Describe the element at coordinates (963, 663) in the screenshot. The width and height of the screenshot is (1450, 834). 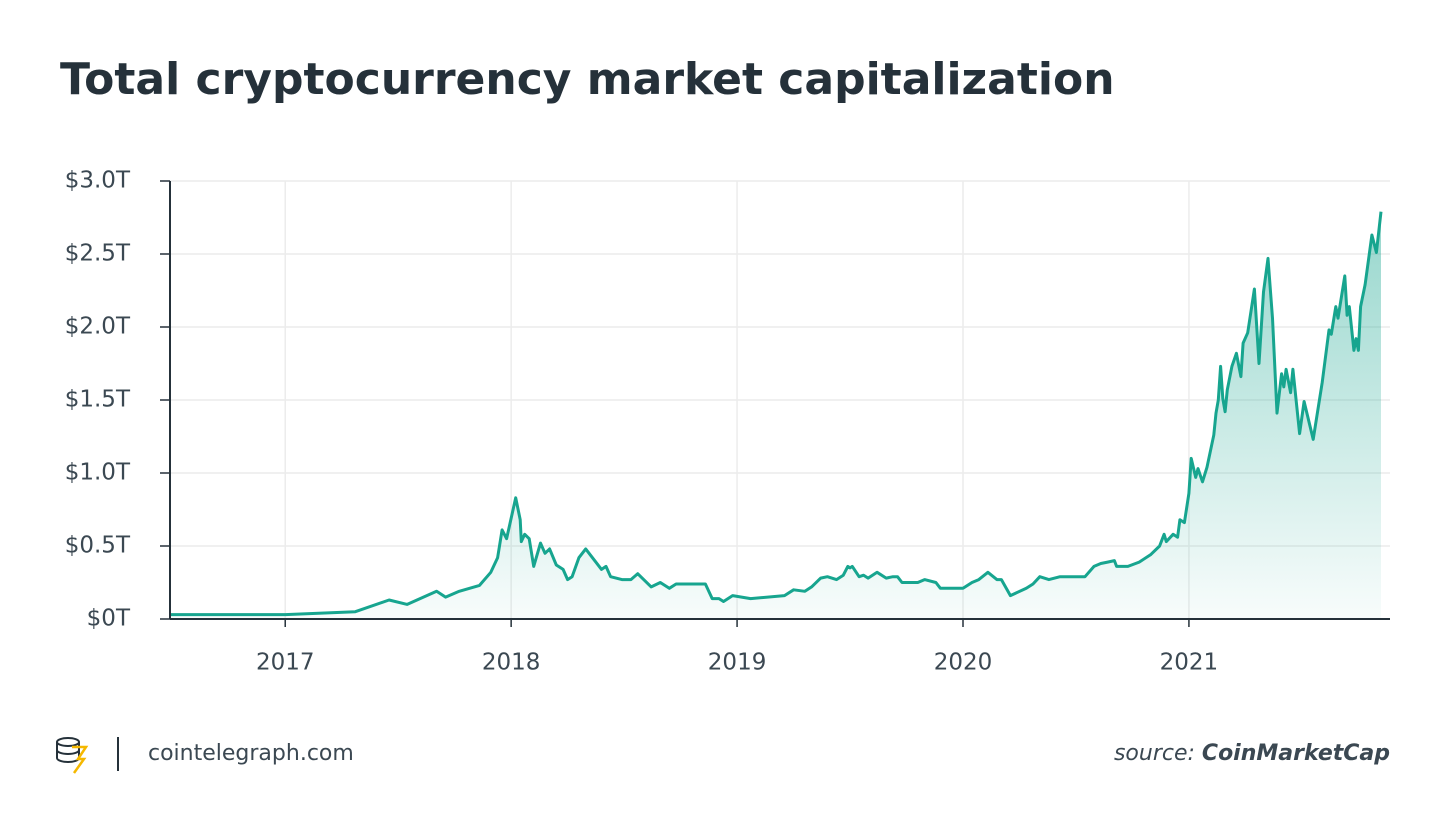
I see `x-tick-label: 2020` at that location.